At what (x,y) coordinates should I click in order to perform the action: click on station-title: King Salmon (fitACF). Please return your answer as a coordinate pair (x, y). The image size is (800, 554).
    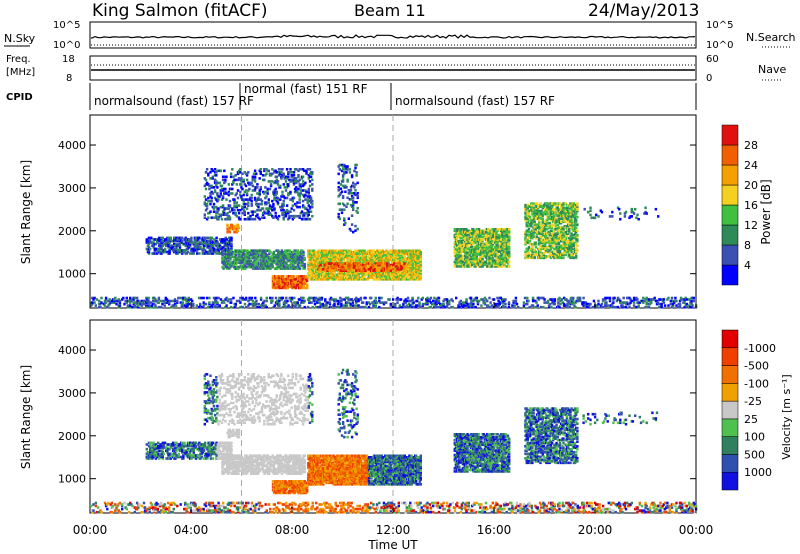
    Looking at the image, I should click on (180, 11).